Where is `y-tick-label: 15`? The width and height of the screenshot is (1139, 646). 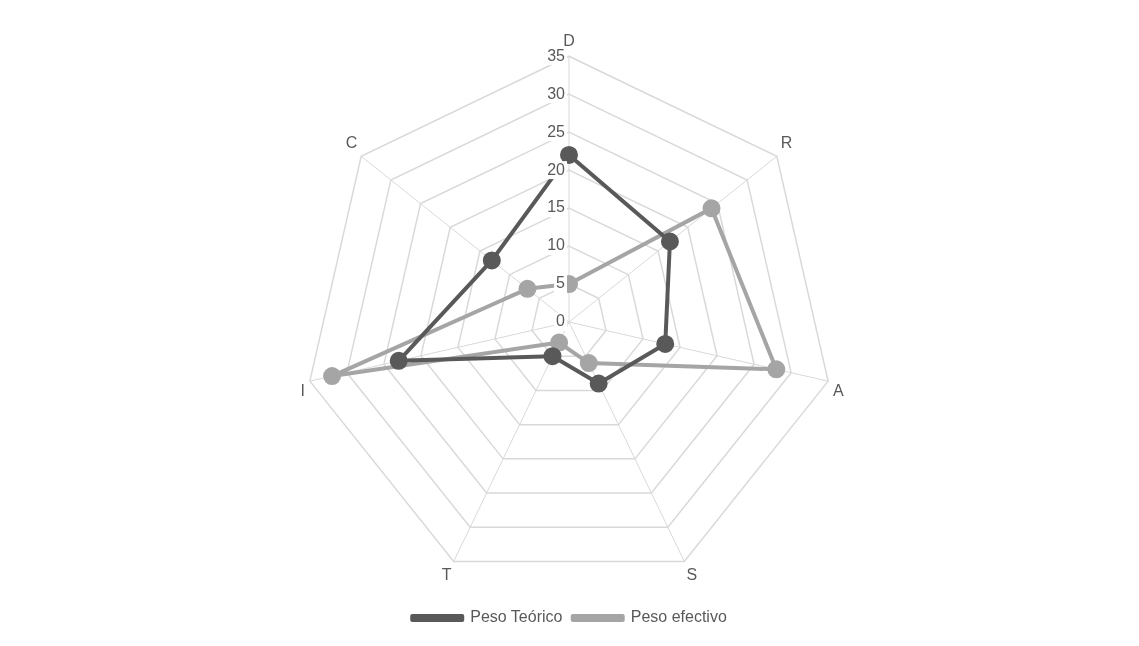
y-tick-label: 15 is located at coordinates (556, 207).